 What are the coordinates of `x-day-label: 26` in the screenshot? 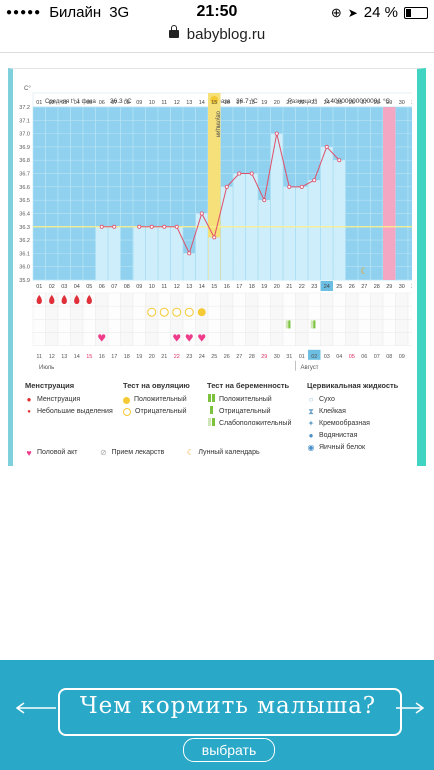 It's located at (352, 287).